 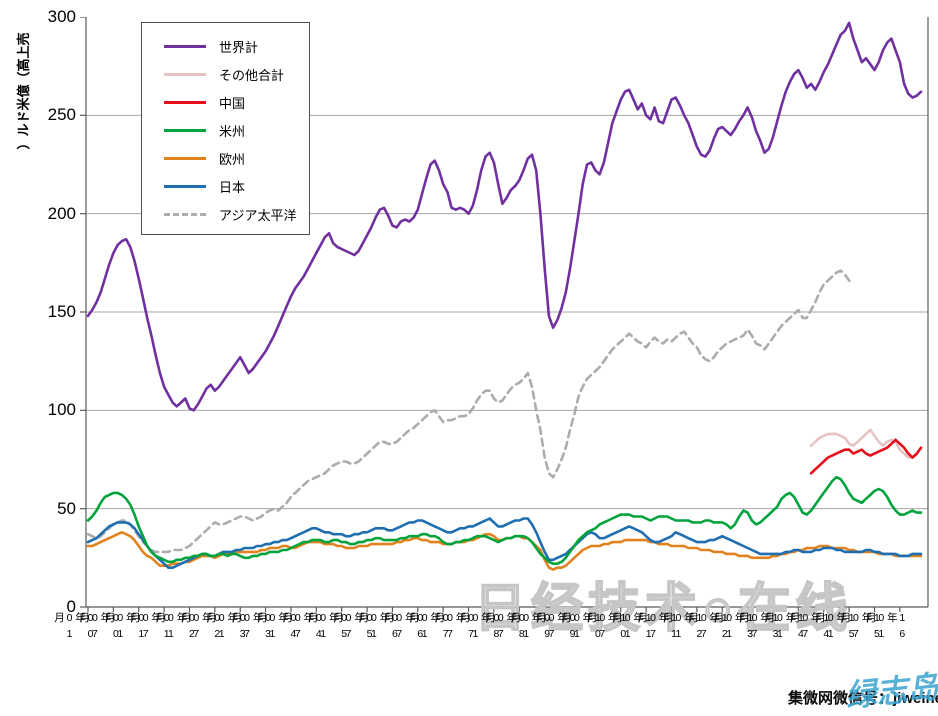 What do you see at coordinates (480, 628) in the screenshot?
I see `x-tick-label: 08年01月` at bounding box center [480, 628].